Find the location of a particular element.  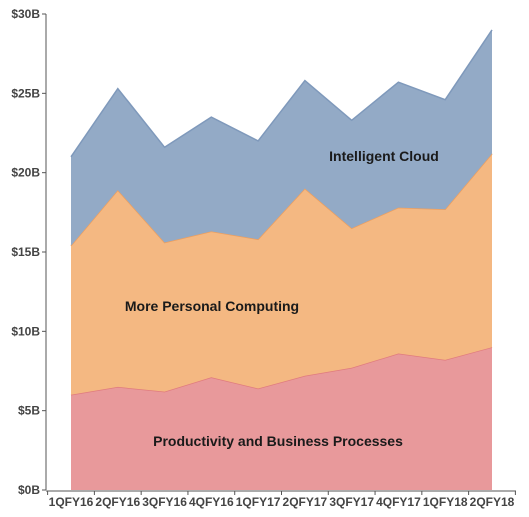

x-tick-label: 4QFY17 is located at coordinates (398, 502).